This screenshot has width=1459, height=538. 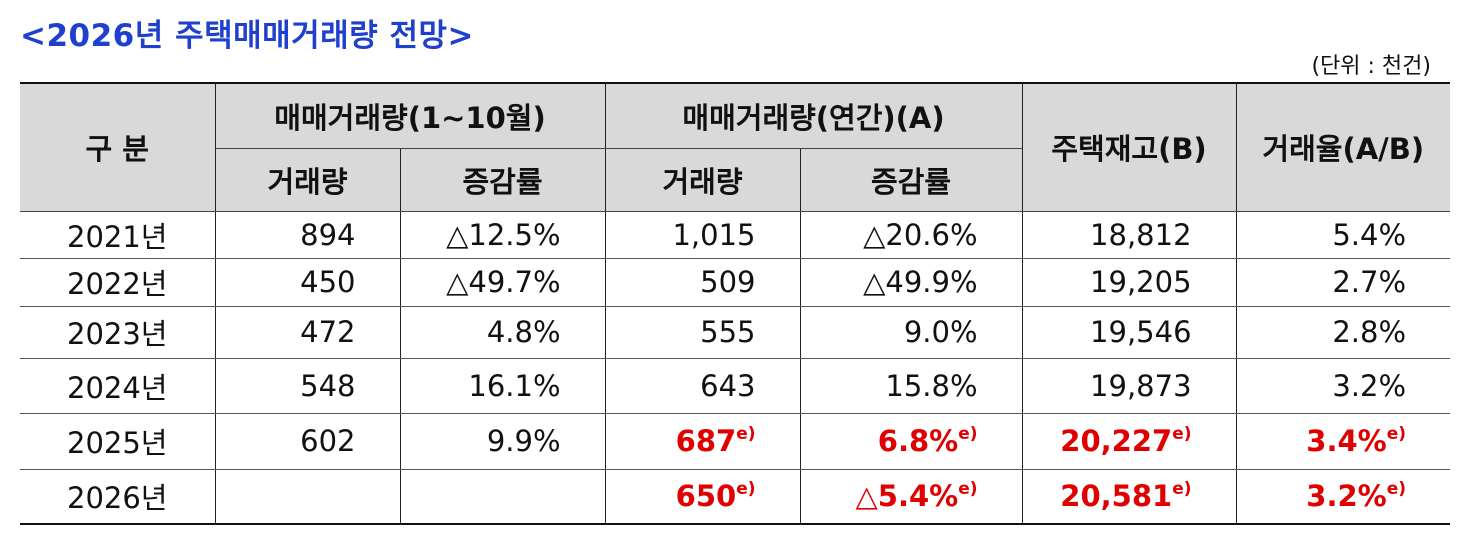 I want to click on value-cell: △49.9%, so click(x=911, y=282).